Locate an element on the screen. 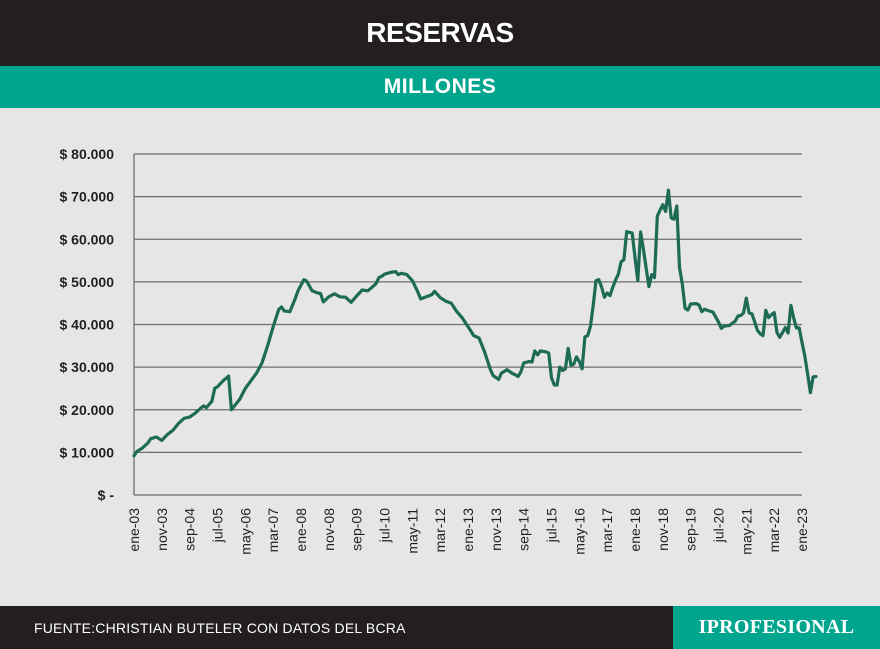 The height and width of the screenshot is (649, 880). x-tick-label: nov-18 is located at coordinates (663, 529).